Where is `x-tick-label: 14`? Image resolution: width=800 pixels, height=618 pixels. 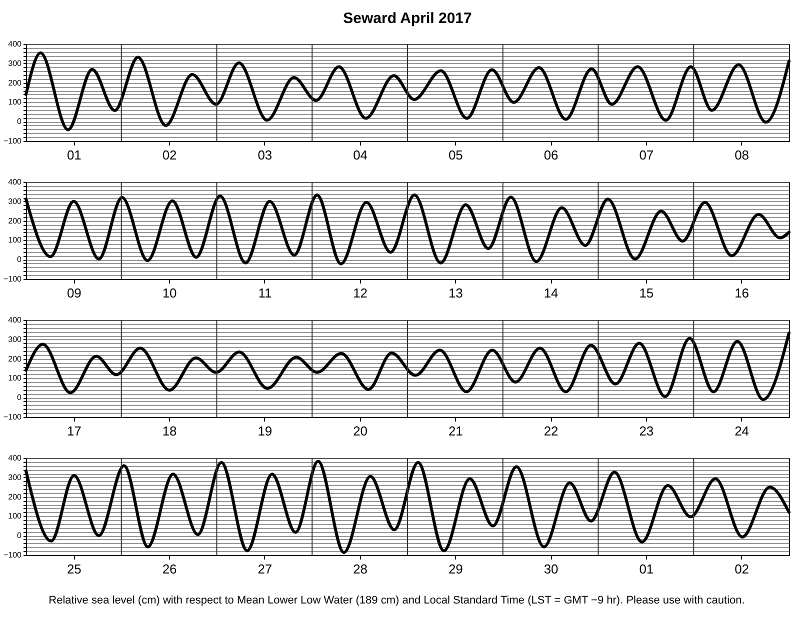
x-tick-label: 14 is located at coordinates (551, 293).